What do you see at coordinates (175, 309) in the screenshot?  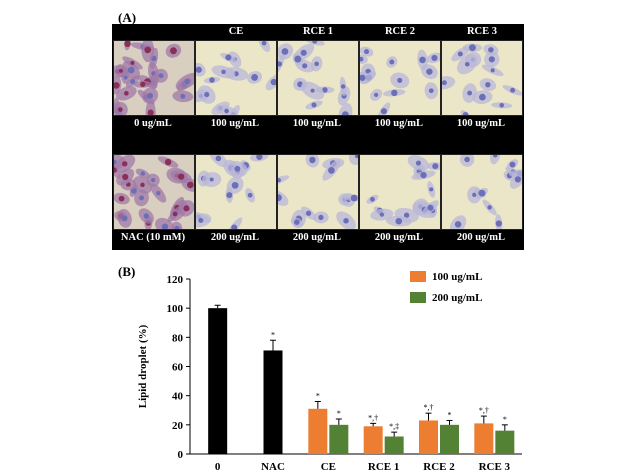 I see `y-tick-label: 100` at bounding box center [175, 309].